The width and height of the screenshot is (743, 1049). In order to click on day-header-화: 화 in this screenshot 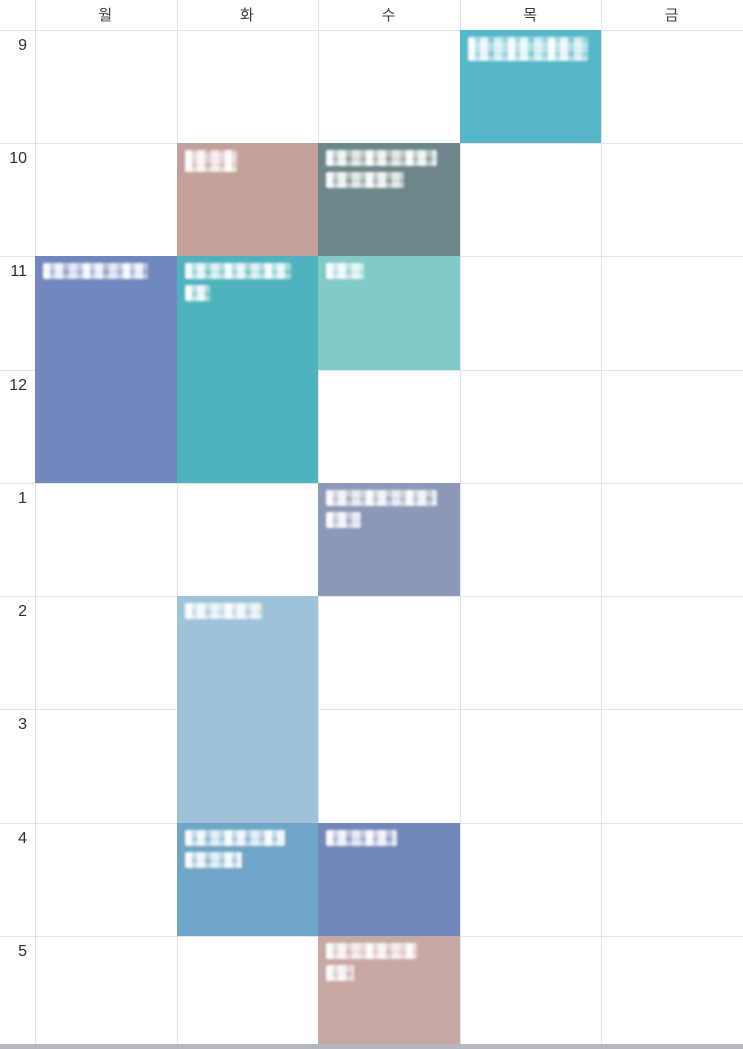, I will do `click(247, 15)`.